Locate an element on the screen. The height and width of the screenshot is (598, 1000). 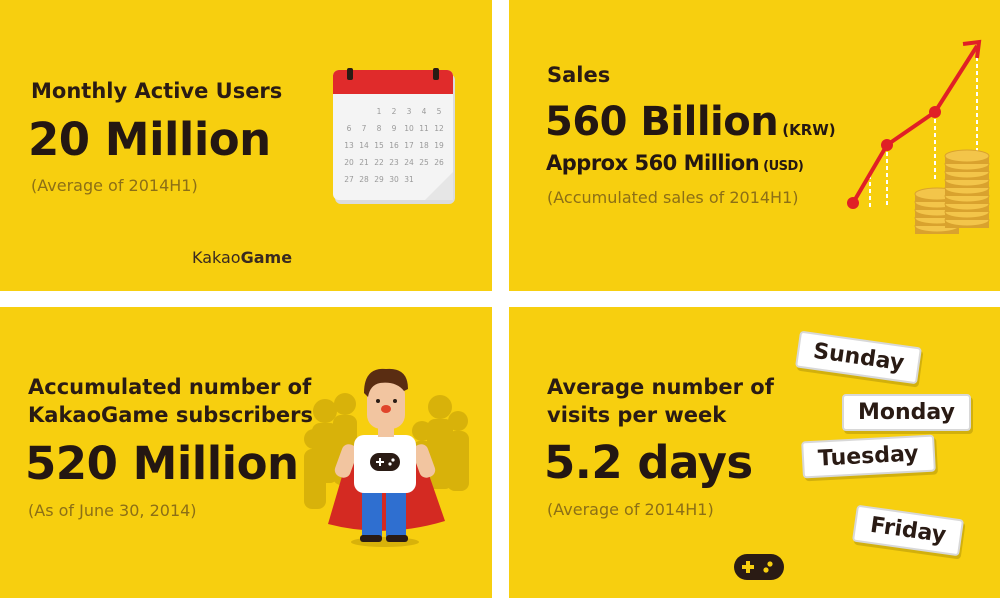
calendar-day: 14 is located at coordinates (364, 145).